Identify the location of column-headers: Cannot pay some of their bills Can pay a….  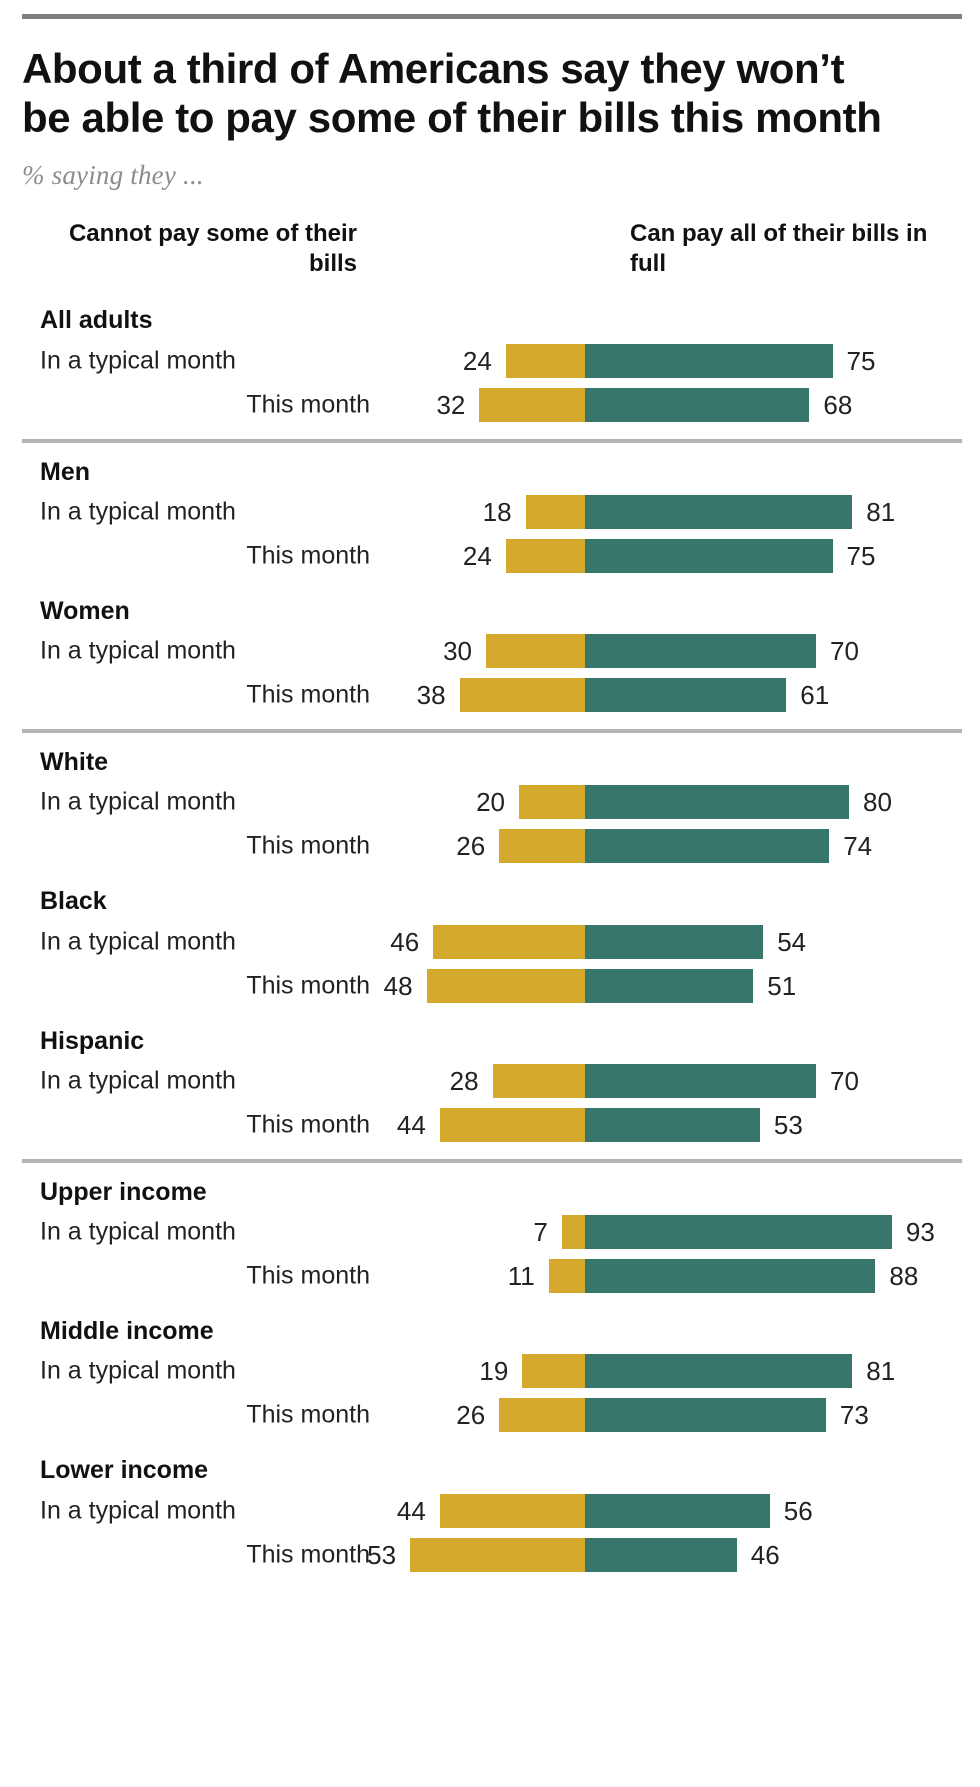
(492, 262).